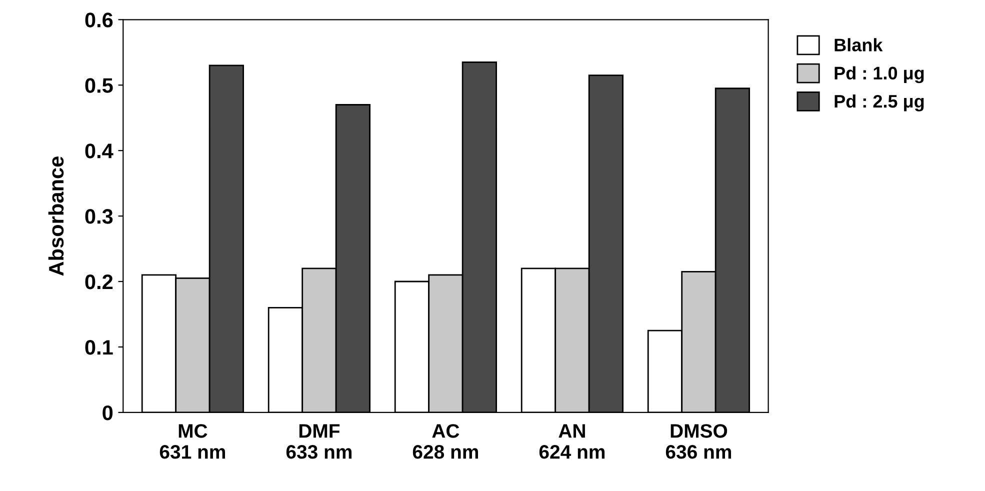 The height and width of the screenshot is (491, 985). I want to click on y-tick-label: 0.4, so click(99, 151).